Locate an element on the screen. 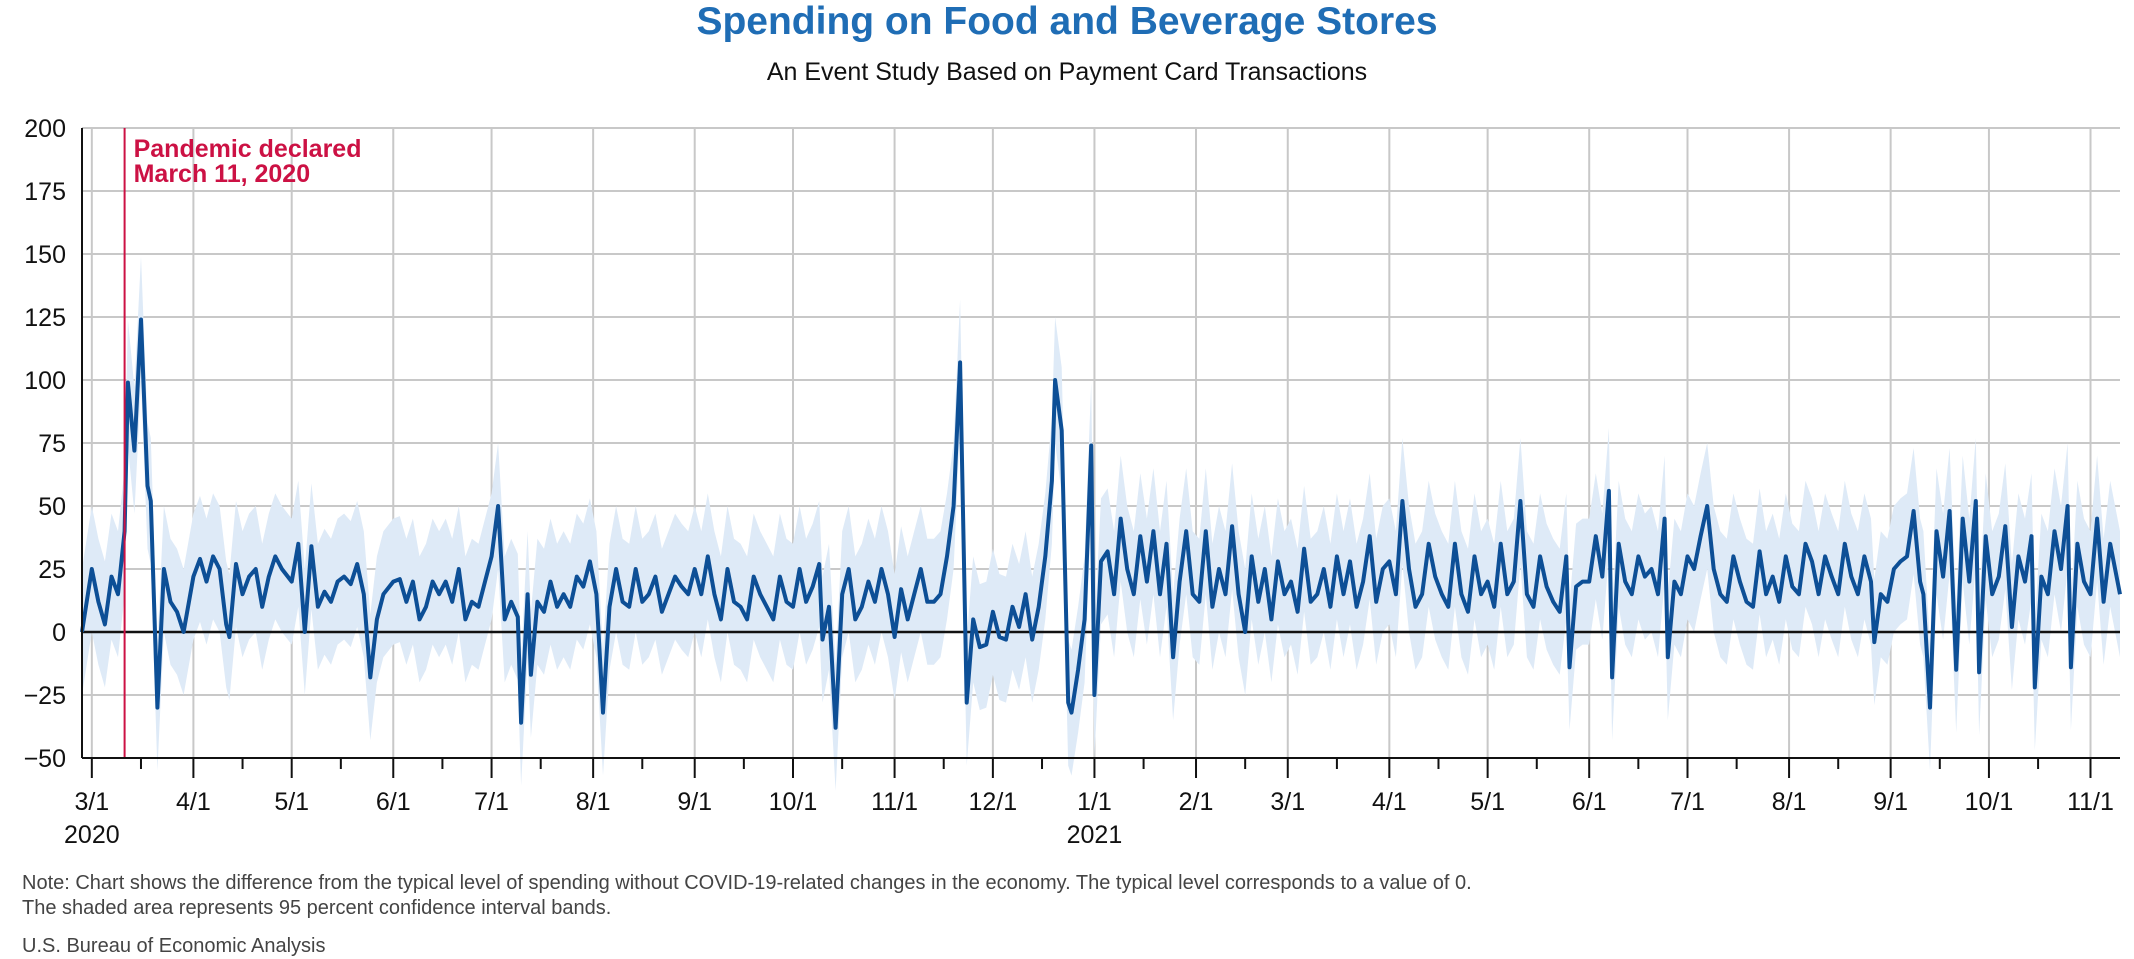 The image size is (2134, 959). x-year-label: 2020 is located at coordinates (92, 835).